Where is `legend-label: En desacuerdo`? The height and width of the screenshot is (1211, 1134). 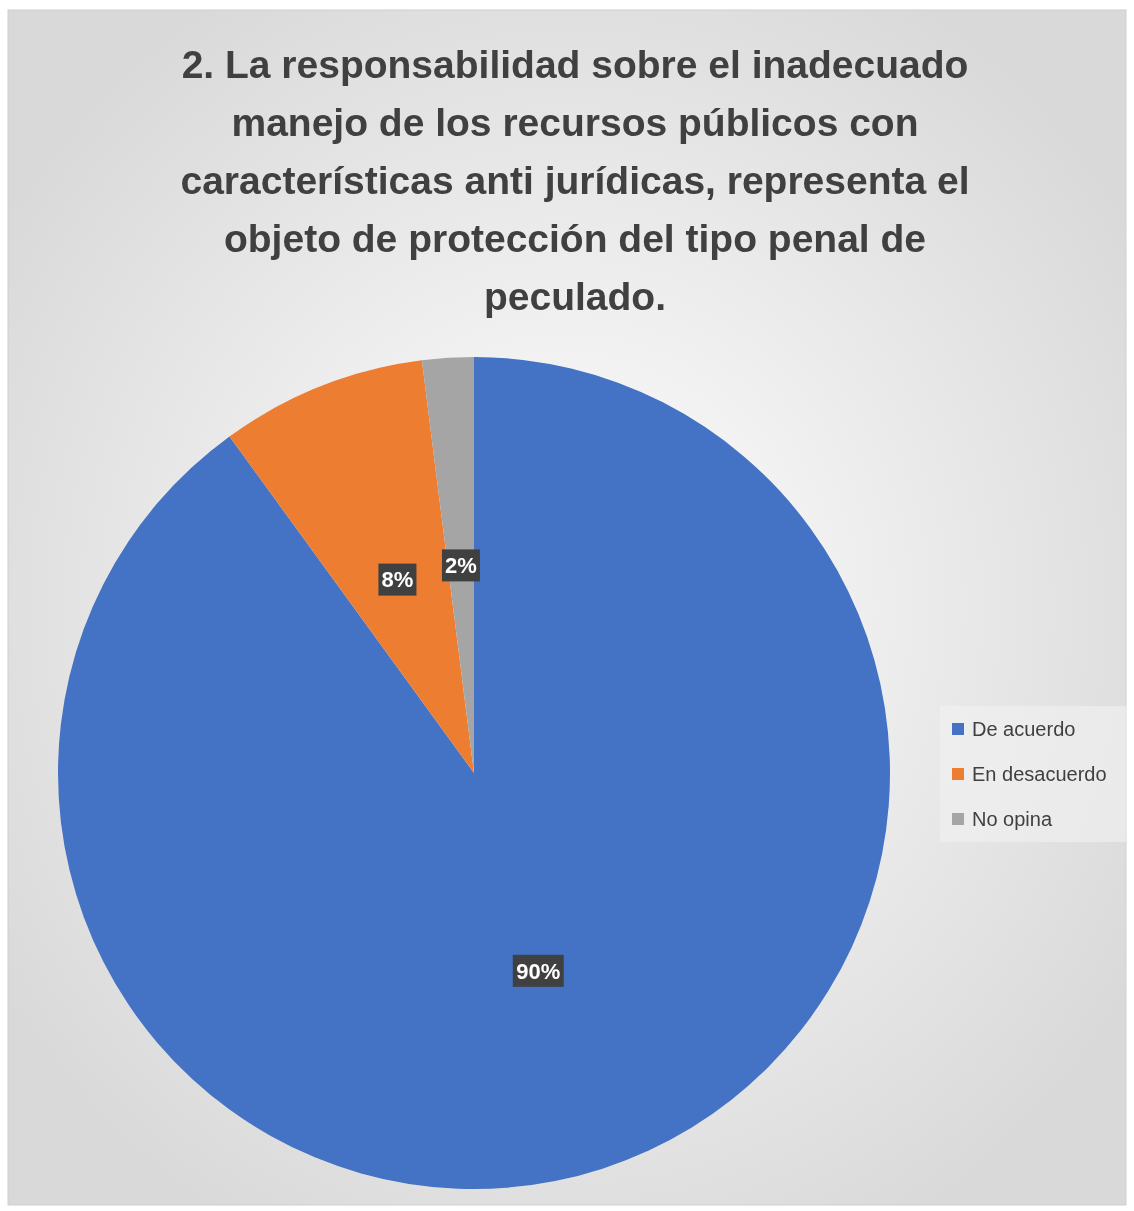 legend-label: En desacuerdo is located at coordinates (1039, 774).